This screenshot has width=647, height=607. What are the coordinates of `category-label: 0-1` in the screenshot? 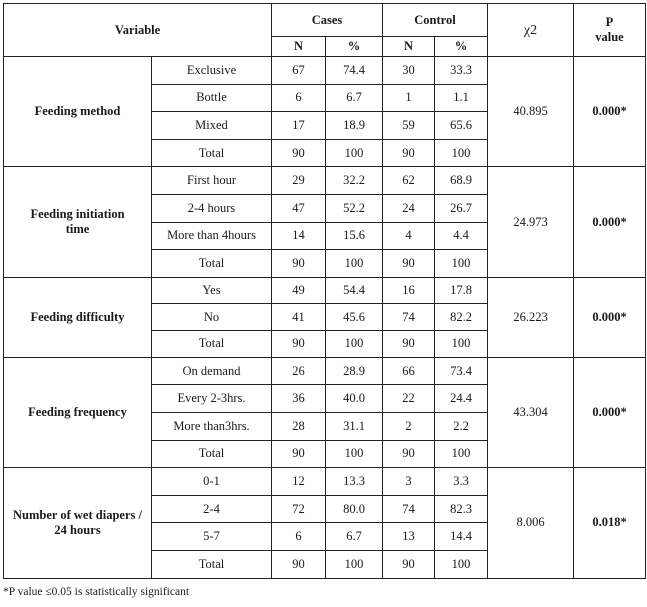 It's located at (211, 481).